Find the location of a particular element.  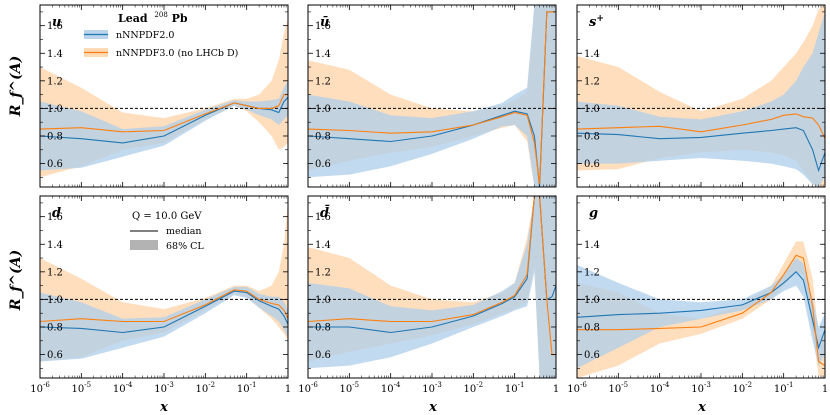

median-nnnpdf30-ubar is located at coordinates (432, 98).